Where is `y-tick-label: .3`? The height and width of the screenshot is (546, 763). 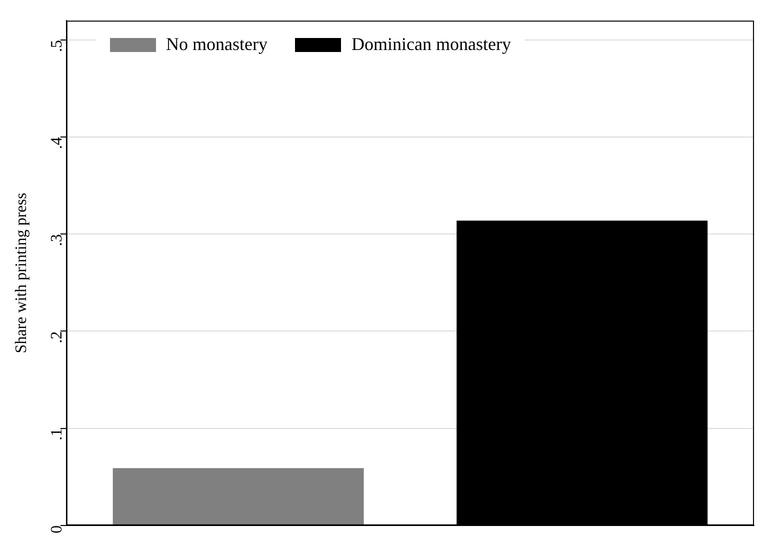
y-tick-label: .3 is located at coordinates (57, 240).